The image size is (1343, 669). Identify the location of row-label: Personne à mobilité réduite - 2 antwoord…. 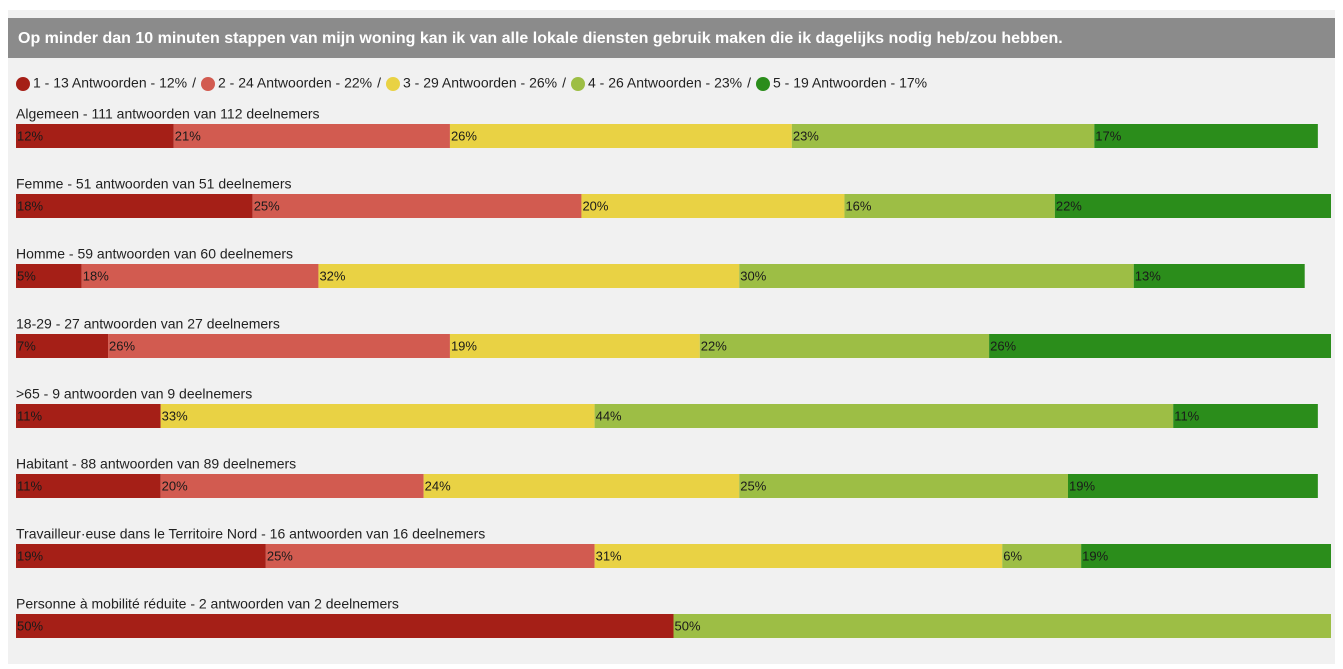
(207, 604).